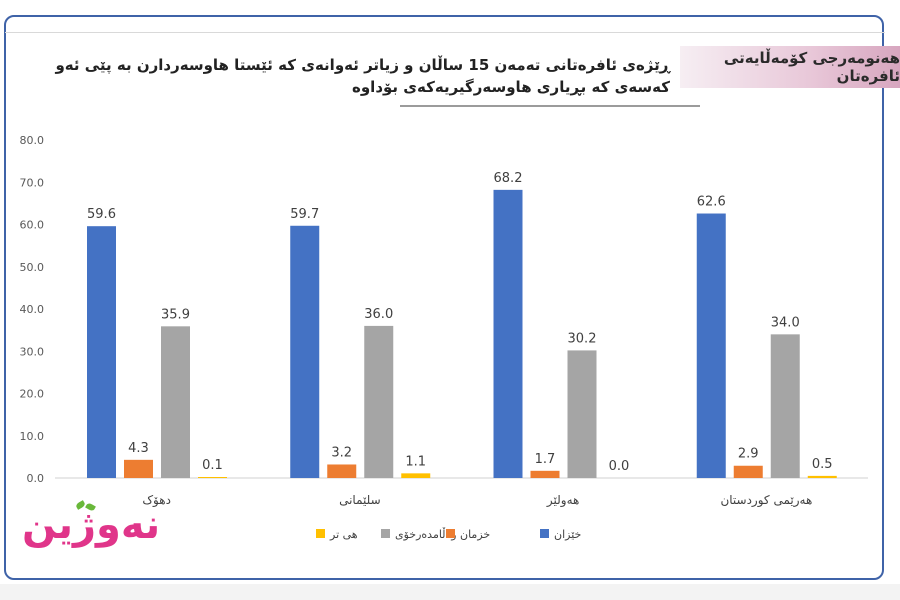 This screenshot has height=600, width=900. Describe the element at coordinates (32, 267) in the screenshot. I see `y-tick-label: 50.0` at that location.